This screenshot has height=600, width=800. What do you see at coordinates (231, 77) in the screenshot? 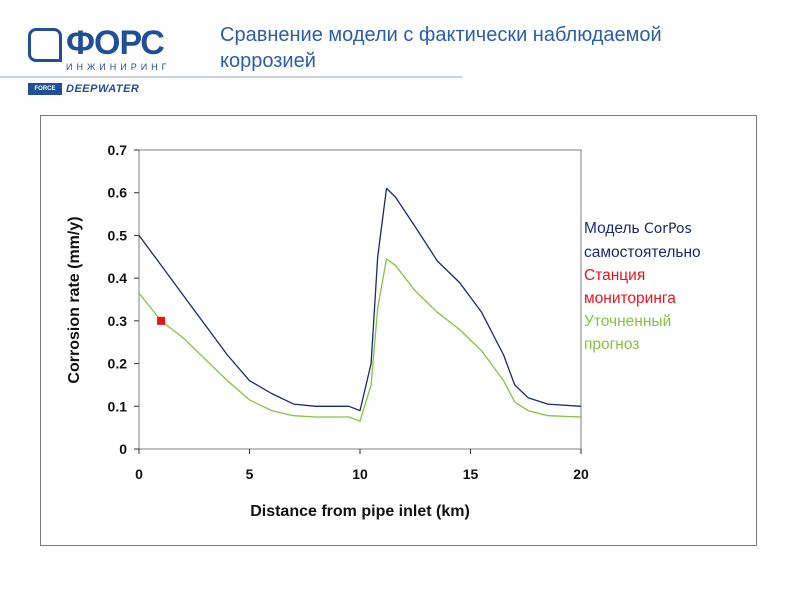
I see `header-divider` at bounding box center [231, 77].